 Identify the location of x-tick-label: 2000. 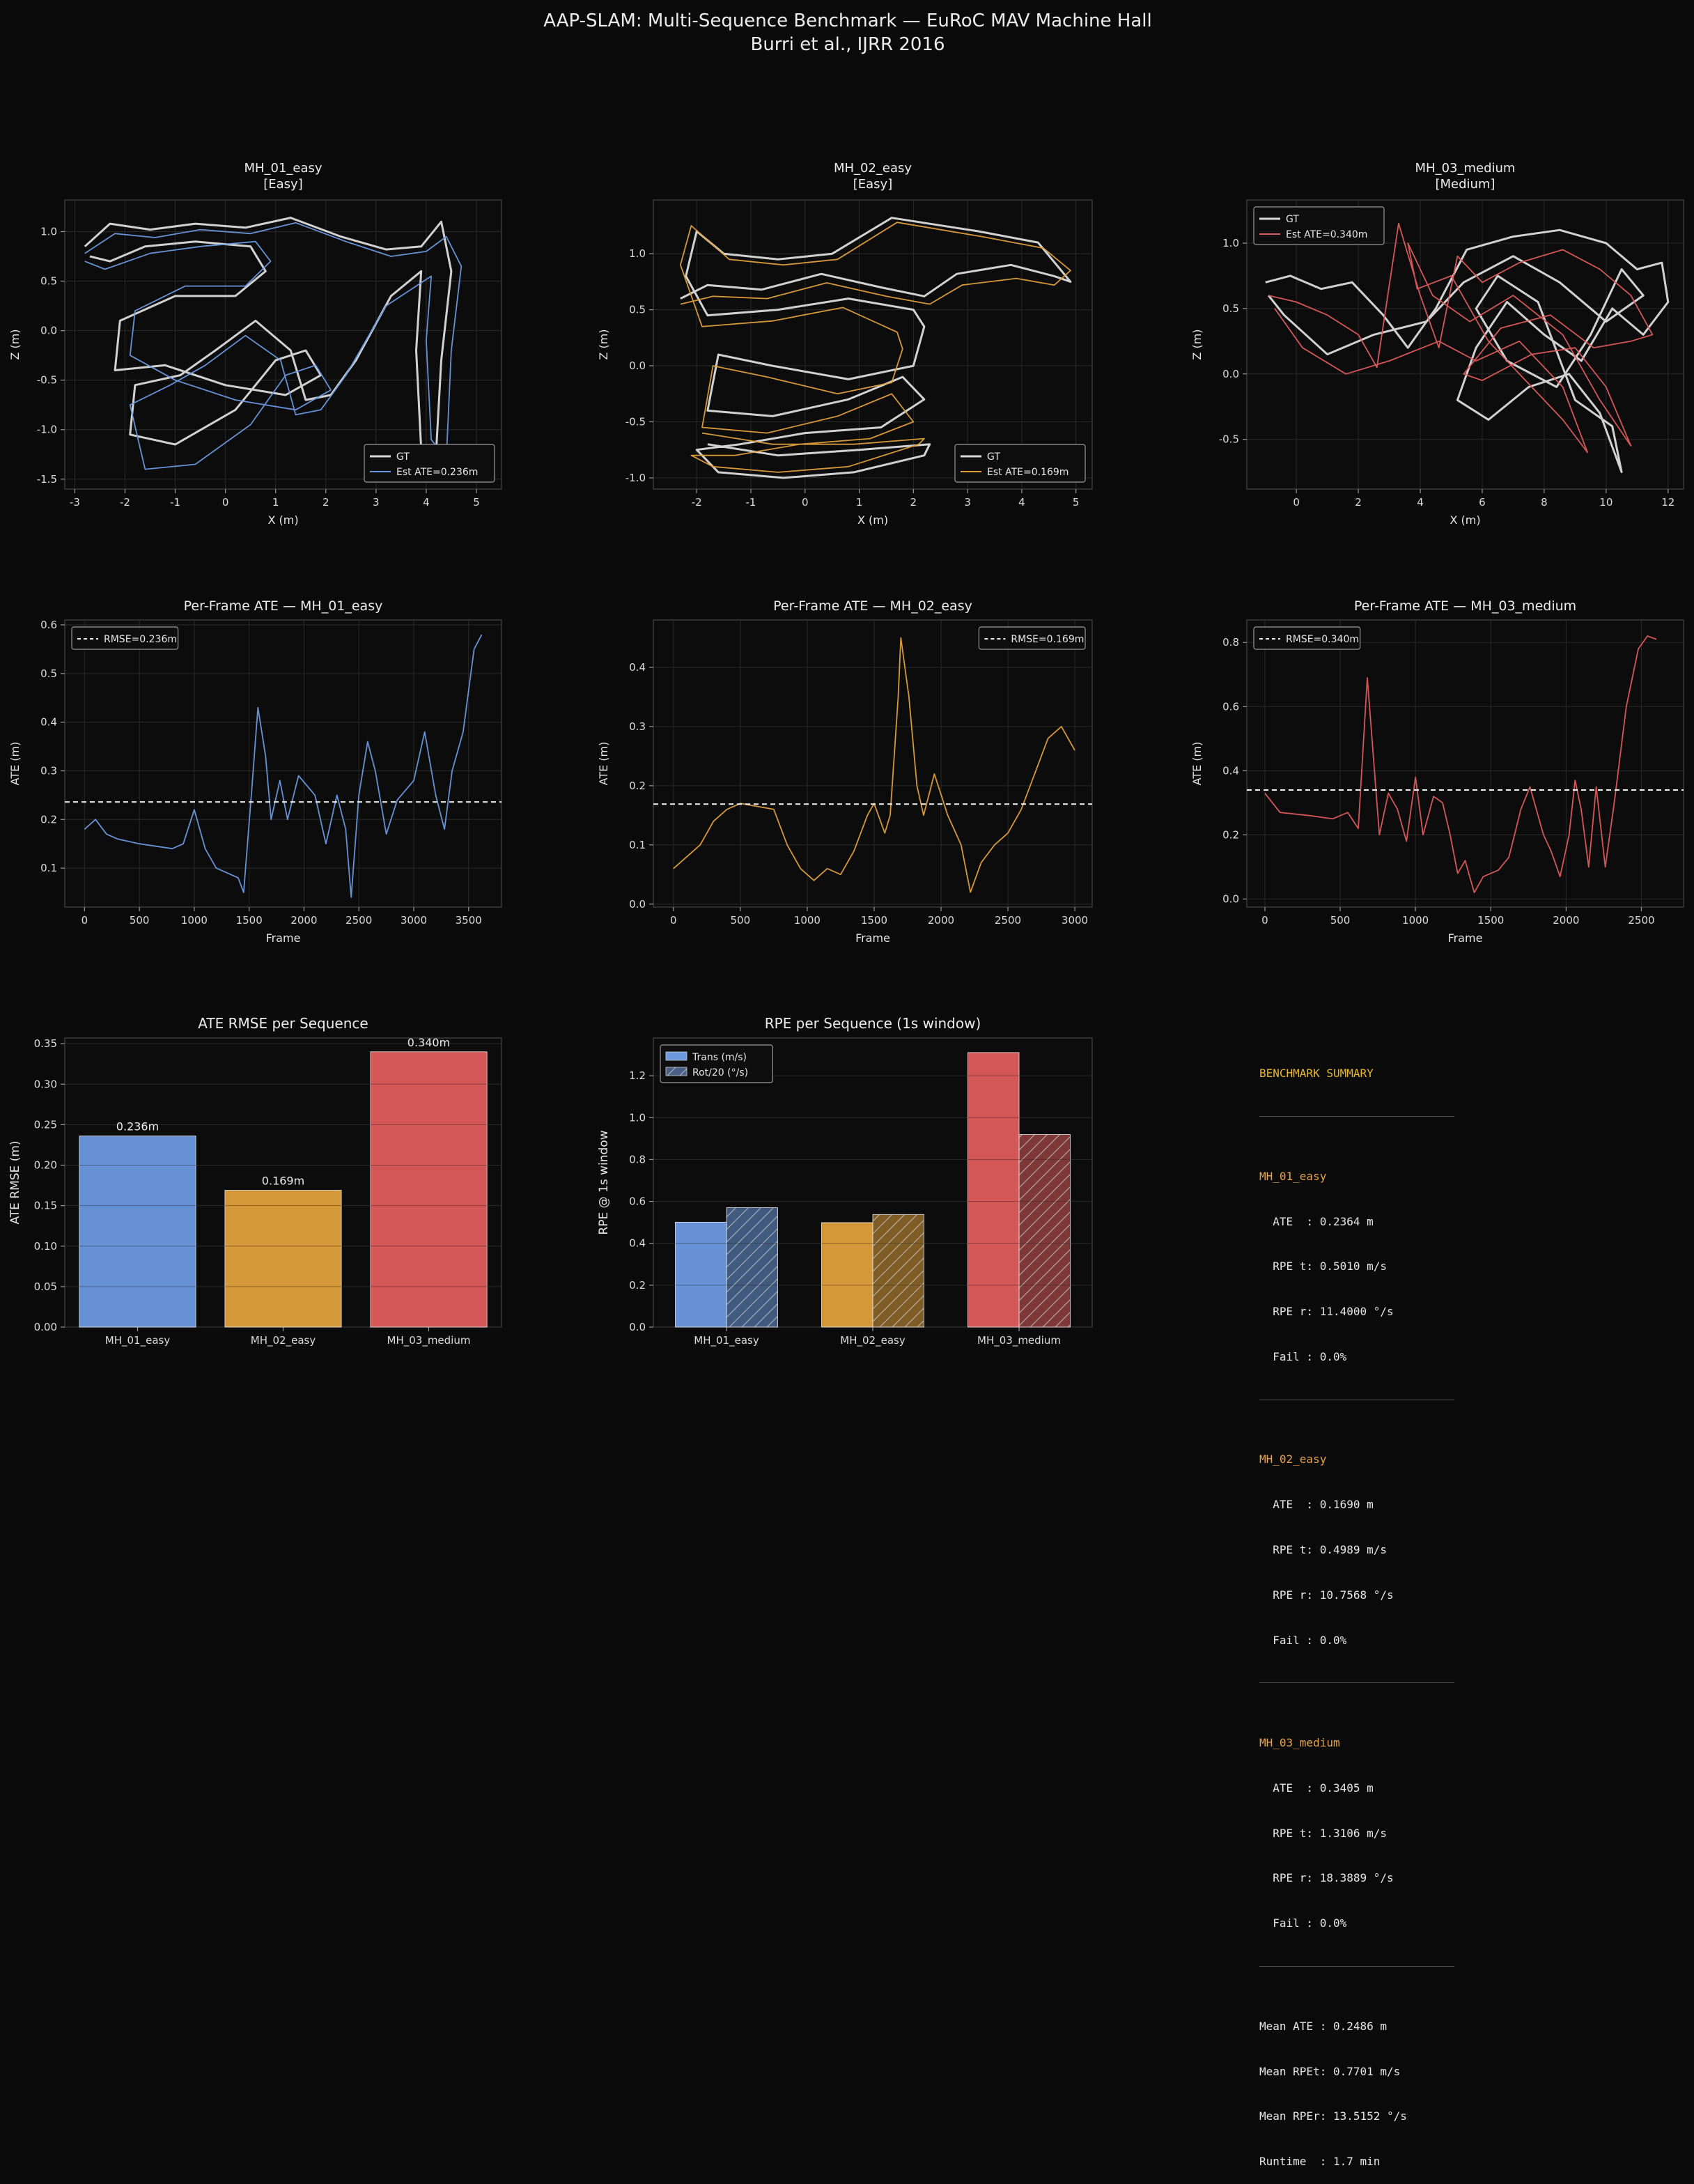
(941, 921).